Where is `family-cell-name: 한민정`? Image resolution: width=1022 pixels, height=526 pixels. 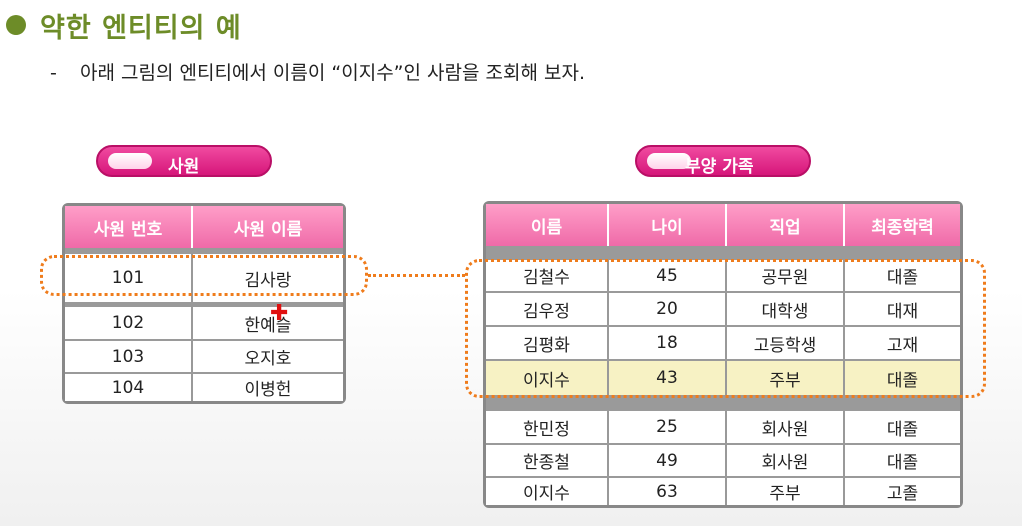
family-cell-name: 한민정 is located at coordinates (547, 427).